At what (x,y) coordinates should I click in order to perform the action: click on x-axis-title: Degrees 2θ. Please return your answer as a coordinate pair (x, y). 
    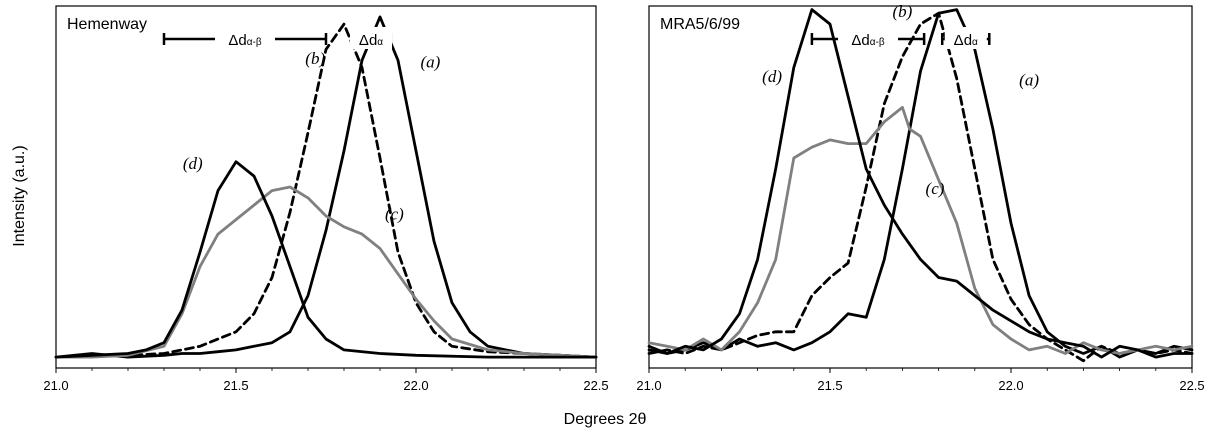
    Looking at the image, I should click on (605, 419).